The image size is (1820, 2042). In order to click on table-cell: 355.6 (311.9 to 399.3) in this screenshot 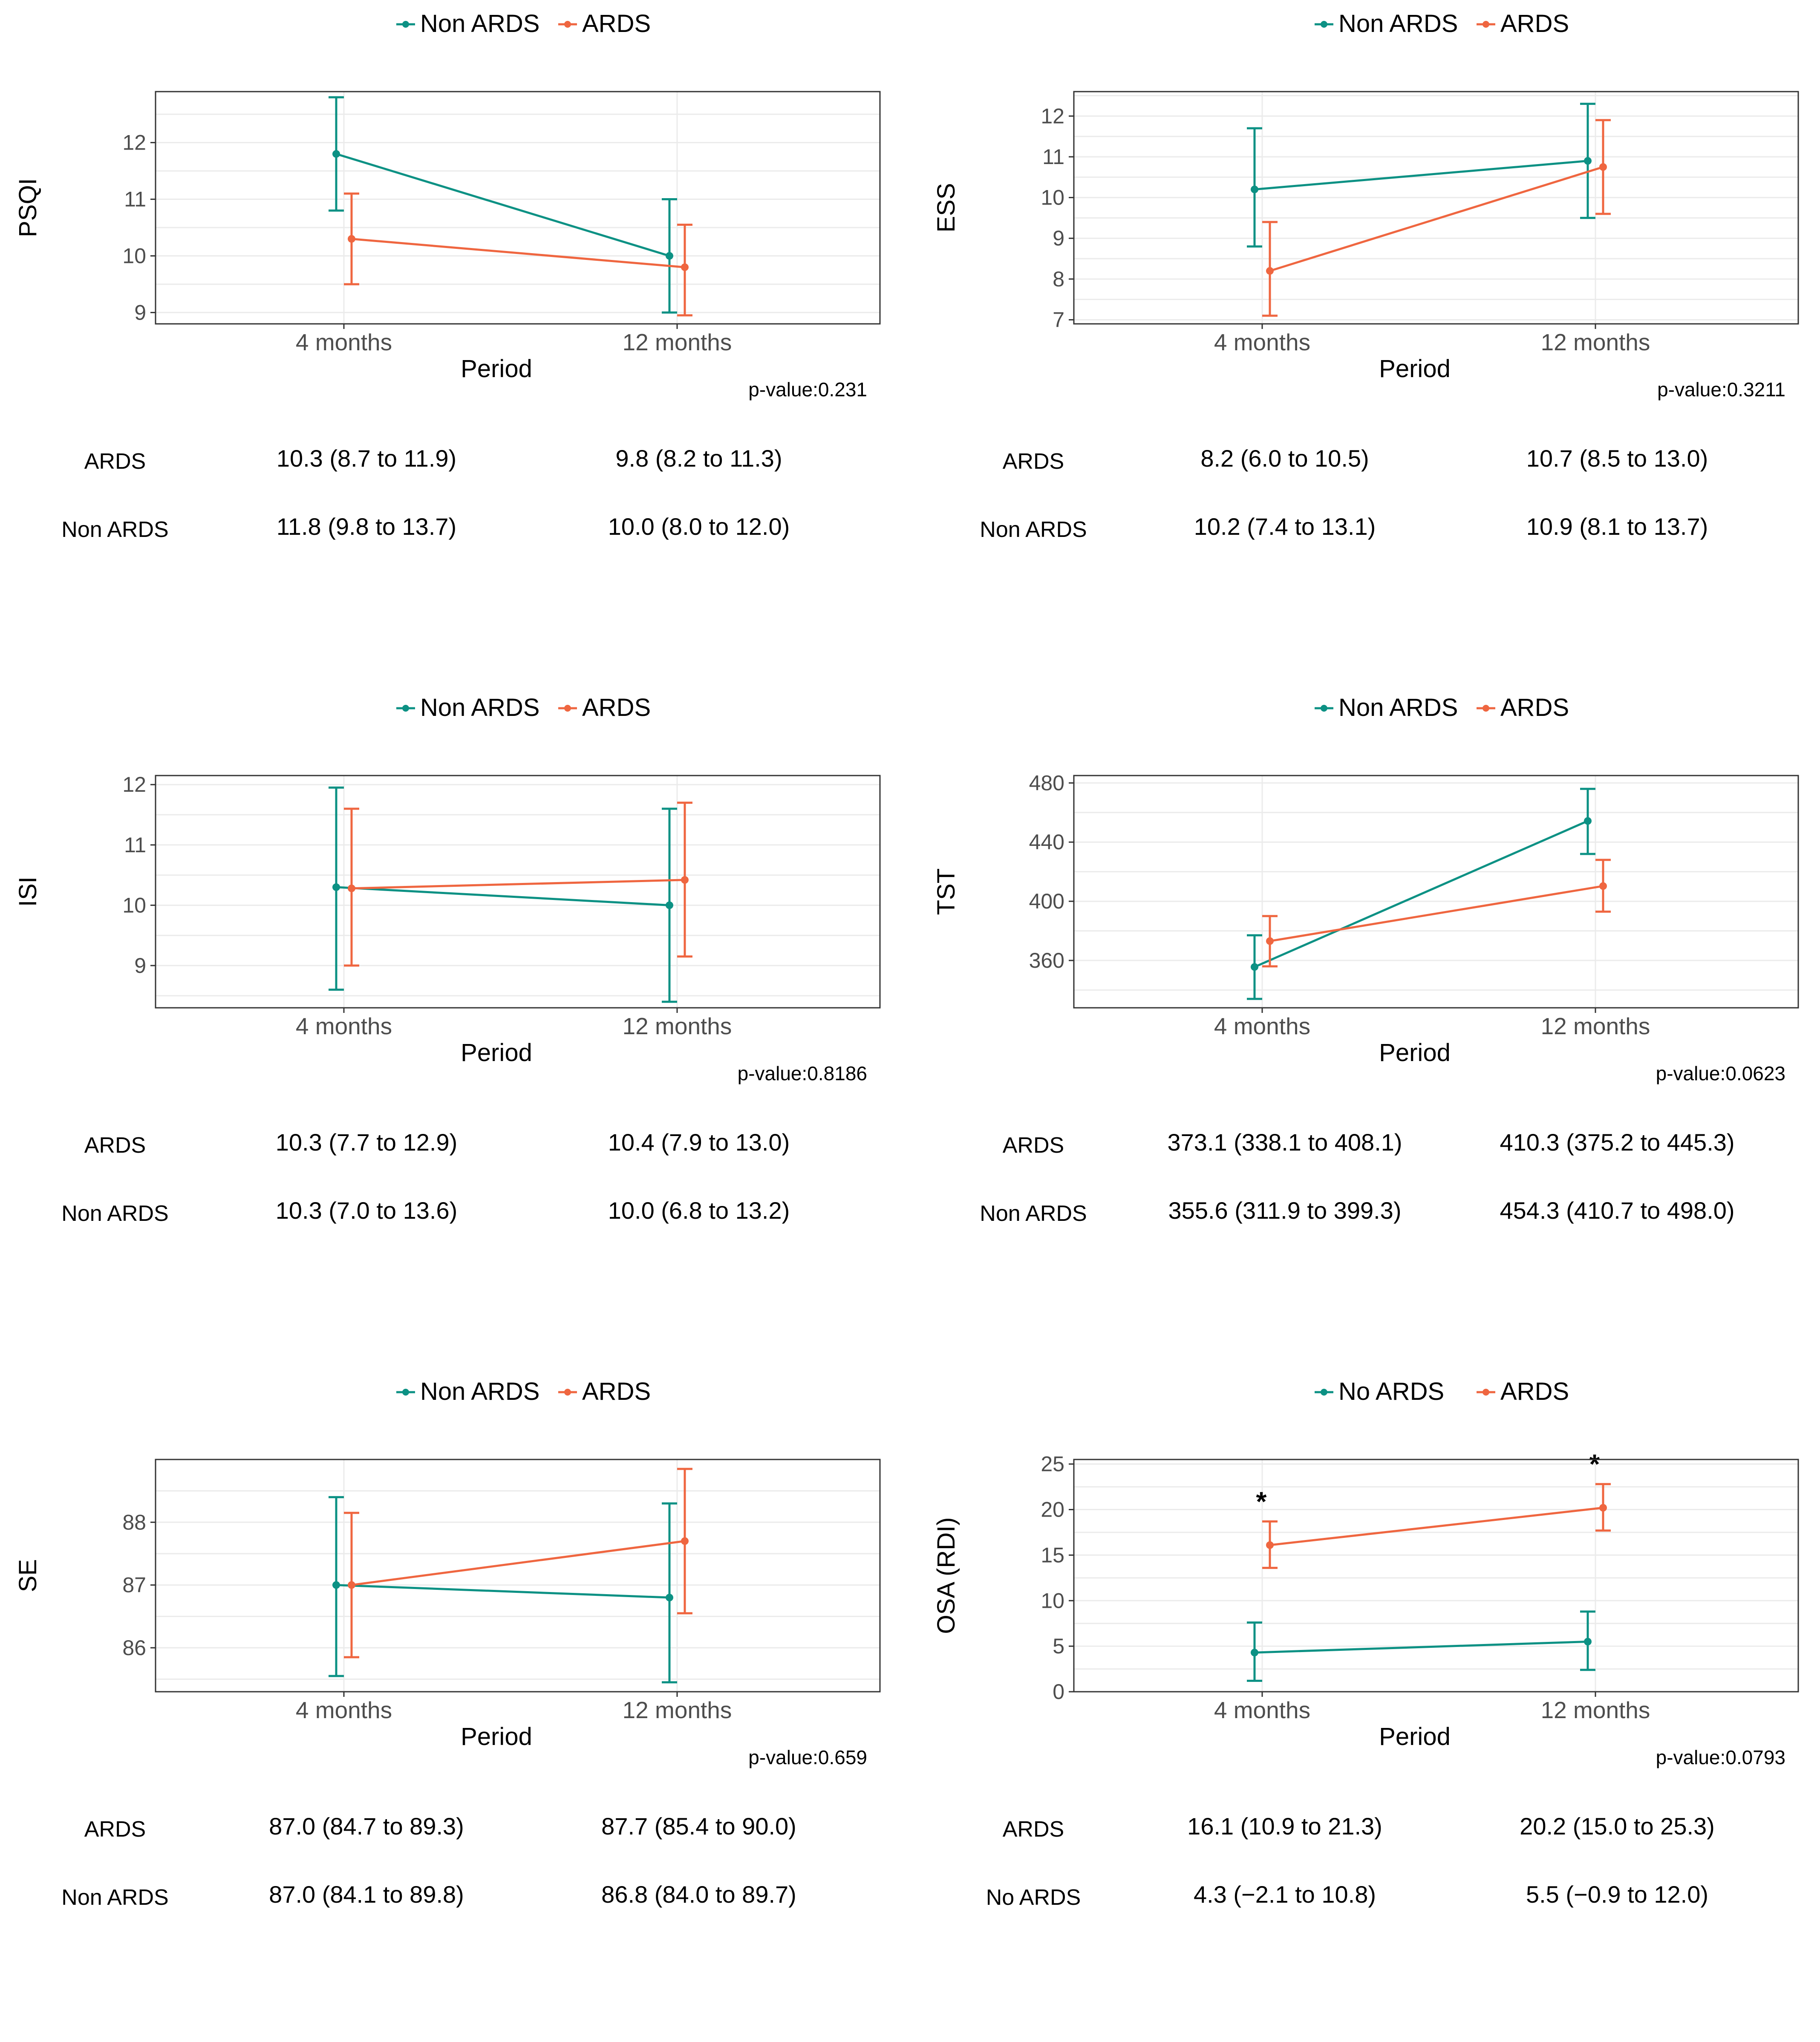, I will do `click(1285, 1211)`.